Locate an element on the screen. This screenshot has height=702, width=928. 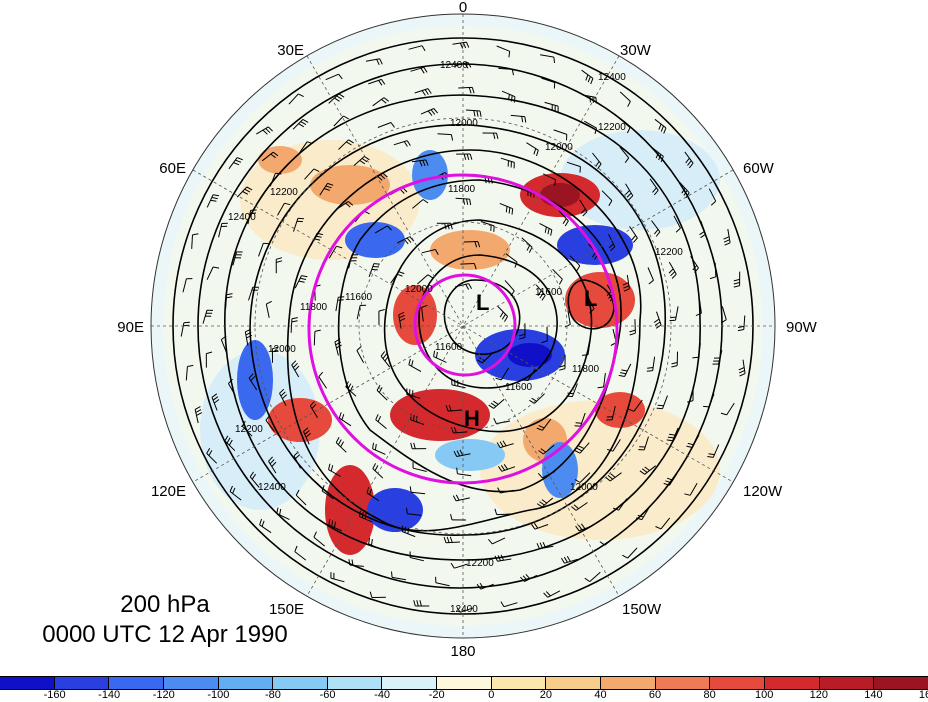
pressure-level-title: 200 hPa is located at coordinates (165, 604).